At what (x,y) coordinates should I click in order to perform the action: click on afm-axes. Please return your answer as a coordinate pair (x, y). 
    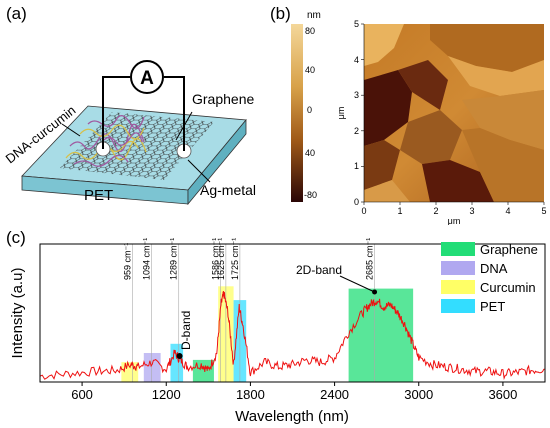
    Looking at the image, I should click on (453, 114).